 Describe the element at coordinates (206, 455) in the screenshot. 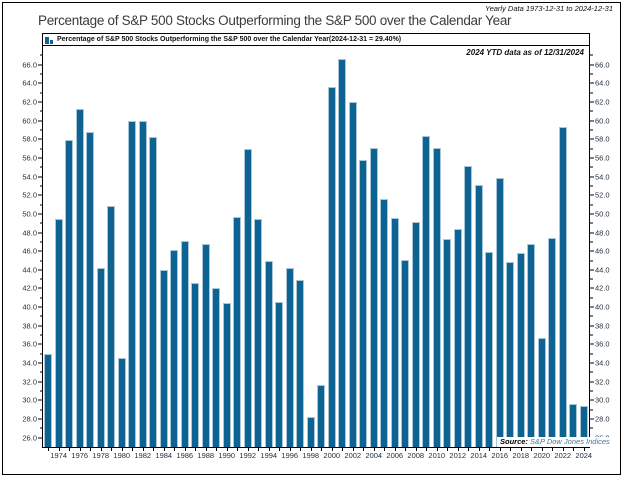

I see `x-tick-label: 1988` at that location.